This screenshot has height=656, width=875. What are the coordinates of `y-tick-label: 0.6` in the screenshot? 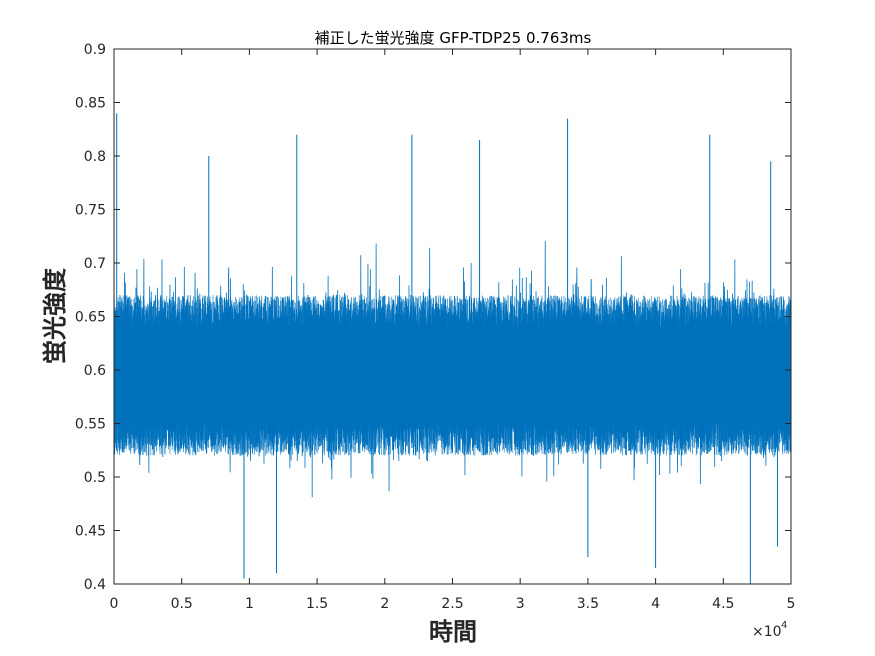 It's located at (95, 371).